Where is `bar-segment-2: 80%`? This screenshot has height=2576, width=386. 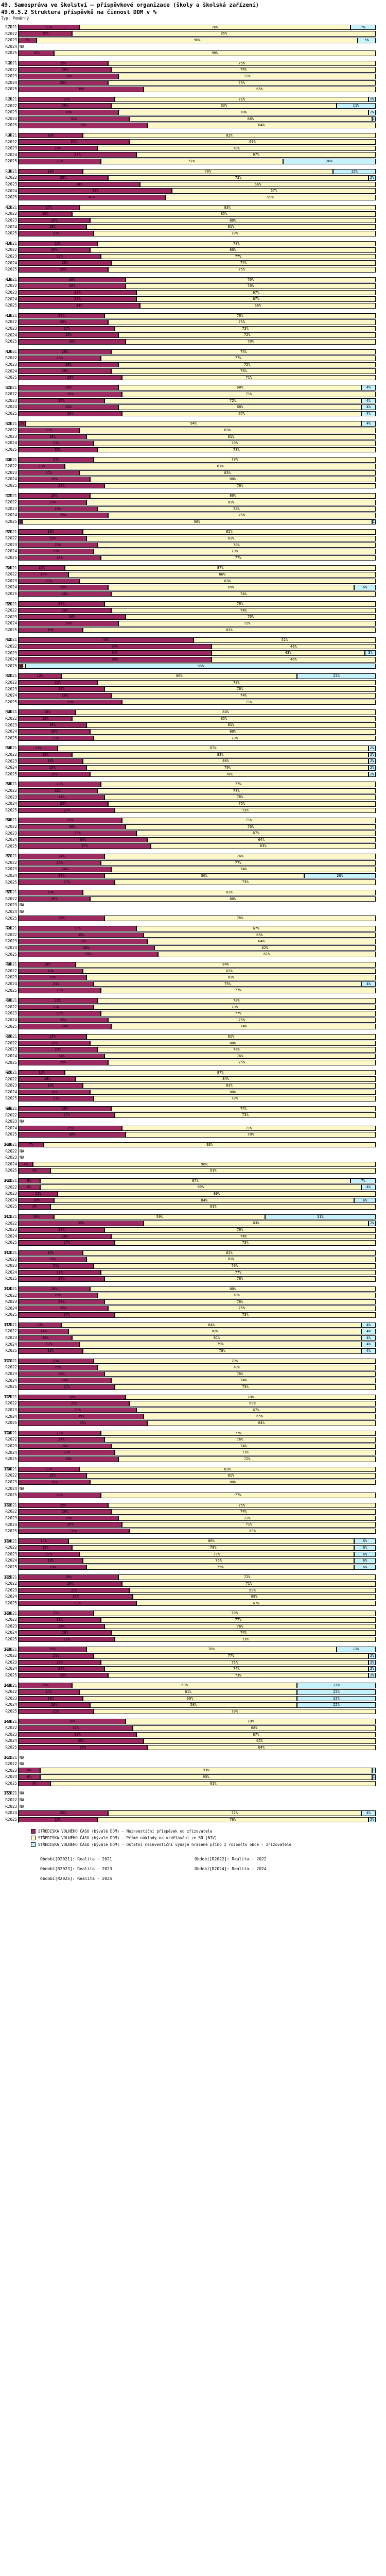 bar-segment-2: 80% is located at coordinates (233, 1043).